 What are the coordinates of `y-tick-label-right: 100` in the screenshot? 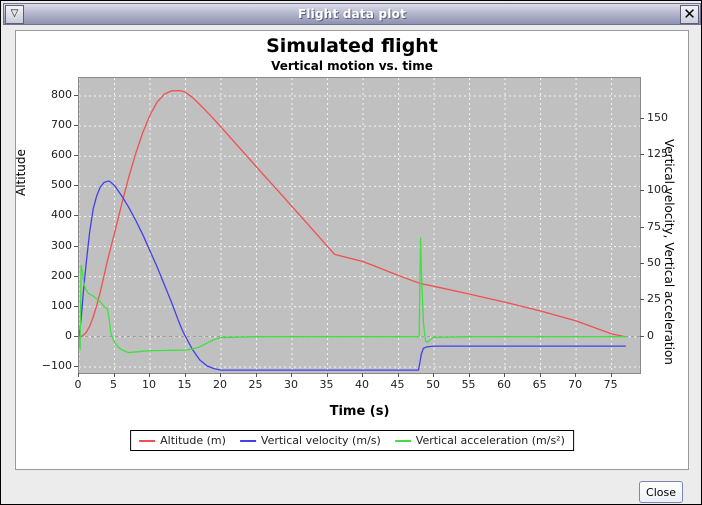 It's located at (657, 190).